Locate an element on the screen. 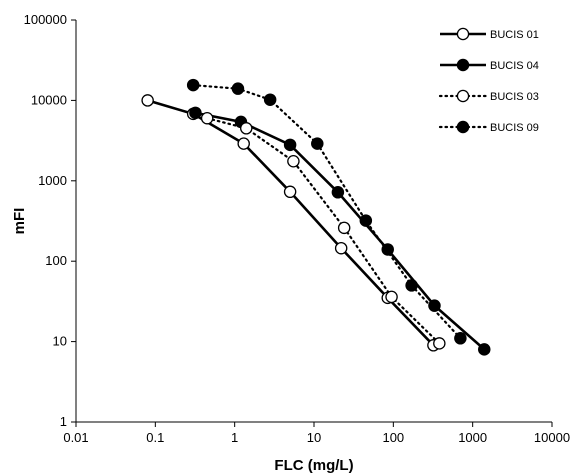  x-tick-label: 10 is located at coordinates (314, 437).